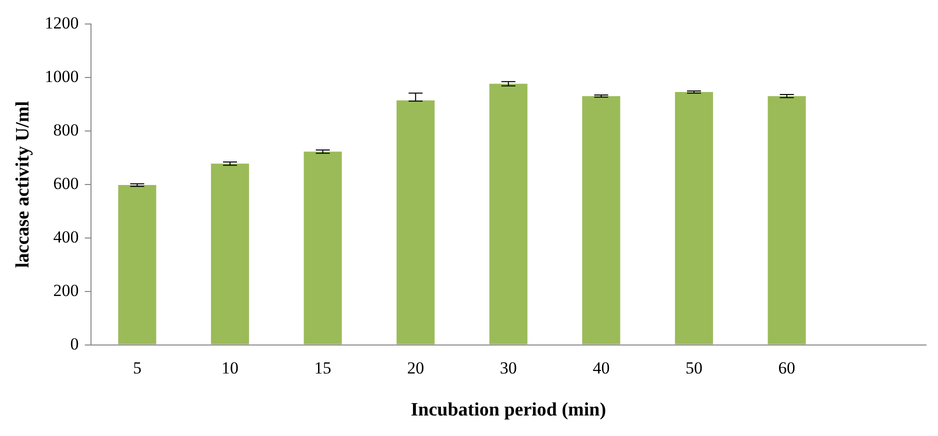 The width and height of the screenshot is (938, 436). What do you see at coordinates (230, 368) in the screenshot?
I see `x-tick-label: 10` at bounding box center [230, 368].